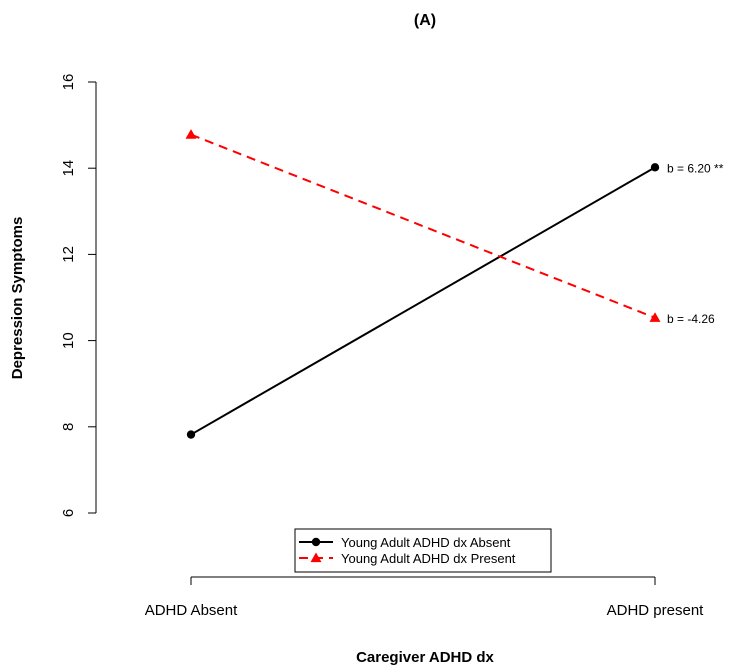 Image resolution: width=739 pixels, height=671 pixels. I want to click on y-tick-label: 6, so click(68, 513).